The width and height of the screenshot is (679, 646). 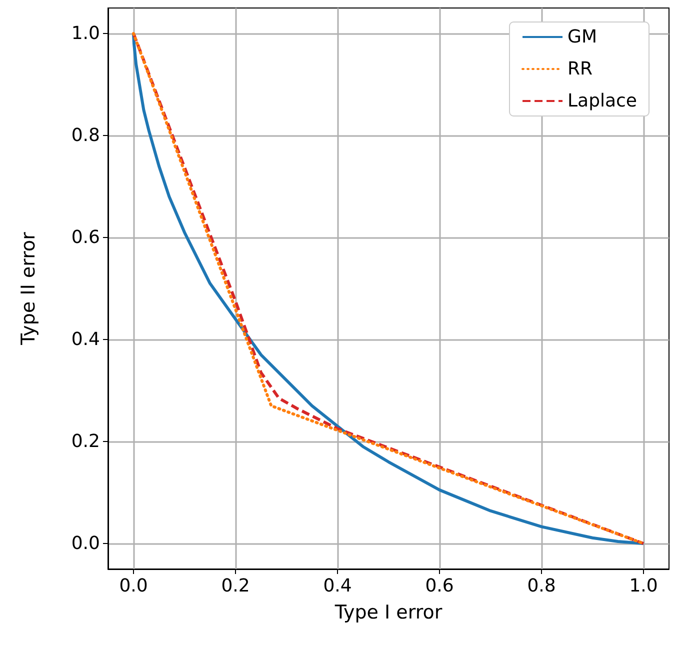 I want to click on x-tick-label: 0.6, so click(x=439, y=586).